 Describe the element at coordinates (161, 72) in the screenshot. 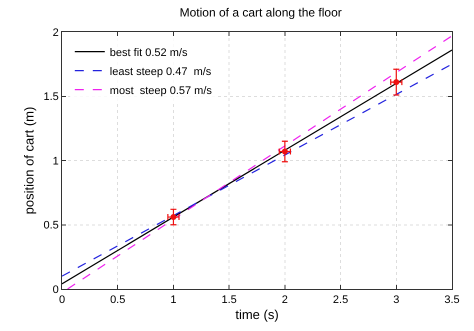

I see `legend-label: least steep 0.47 m/s` at that location.